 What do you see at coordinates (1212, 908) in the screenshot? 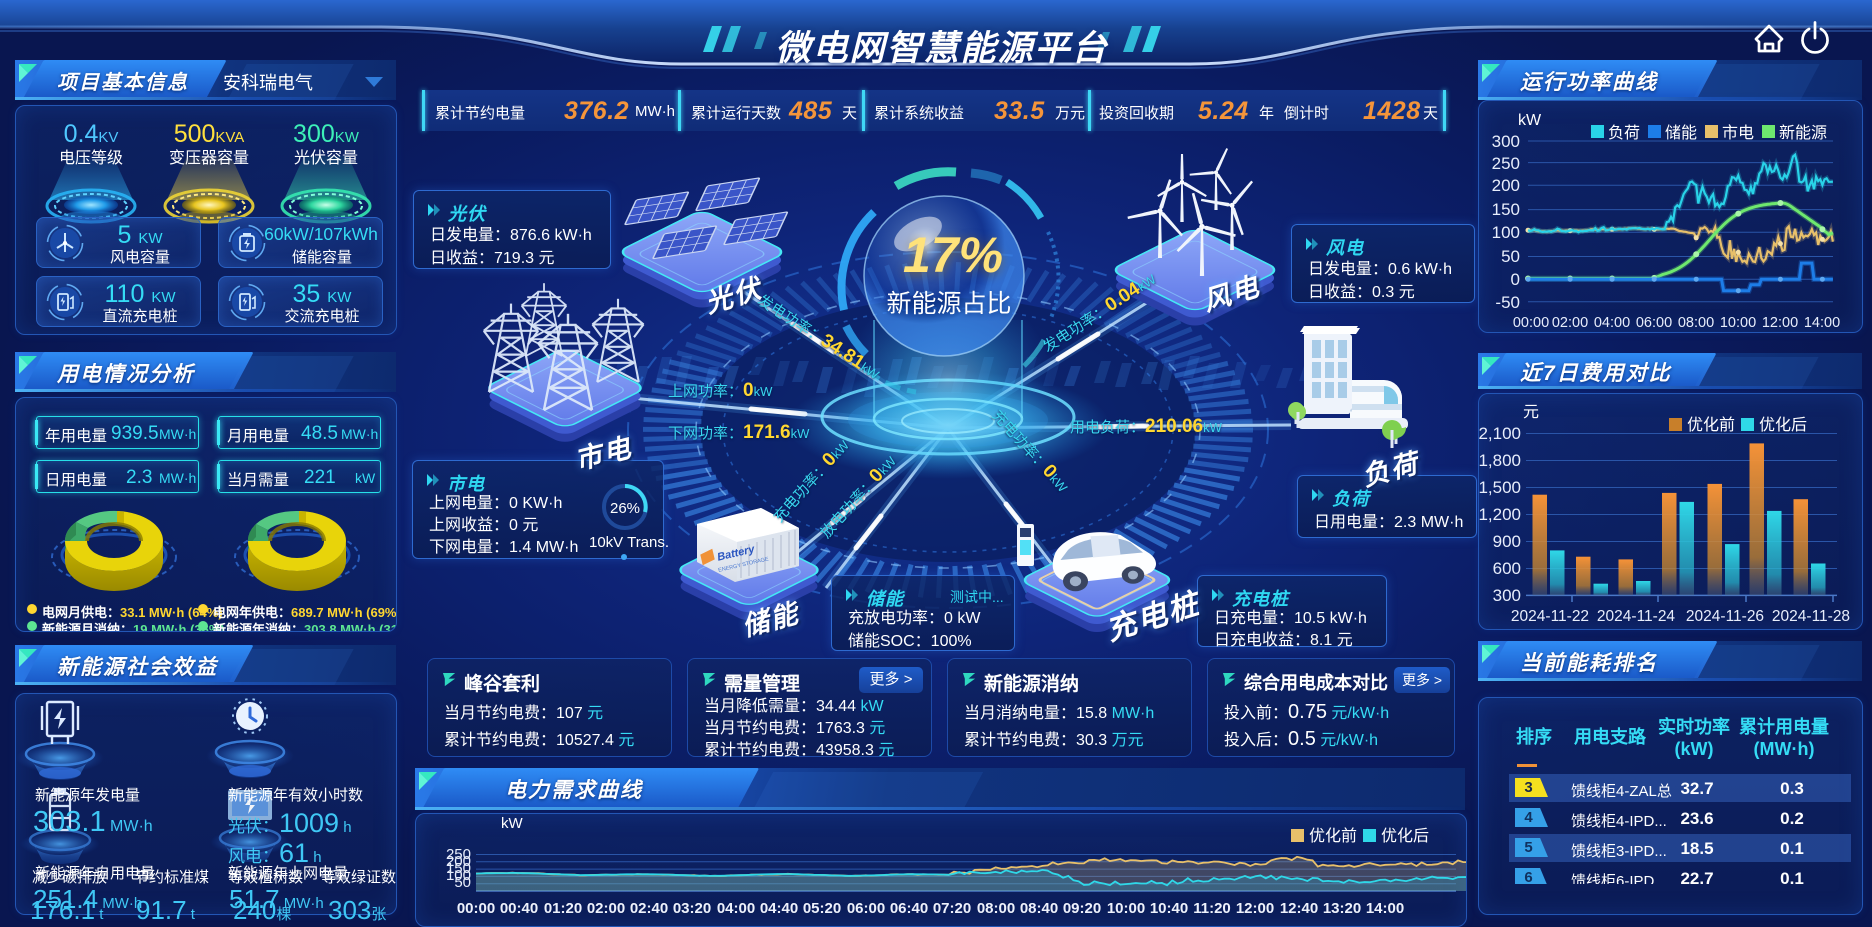
I see `svg-text: 11:20` at bounding box center [1212, 908].